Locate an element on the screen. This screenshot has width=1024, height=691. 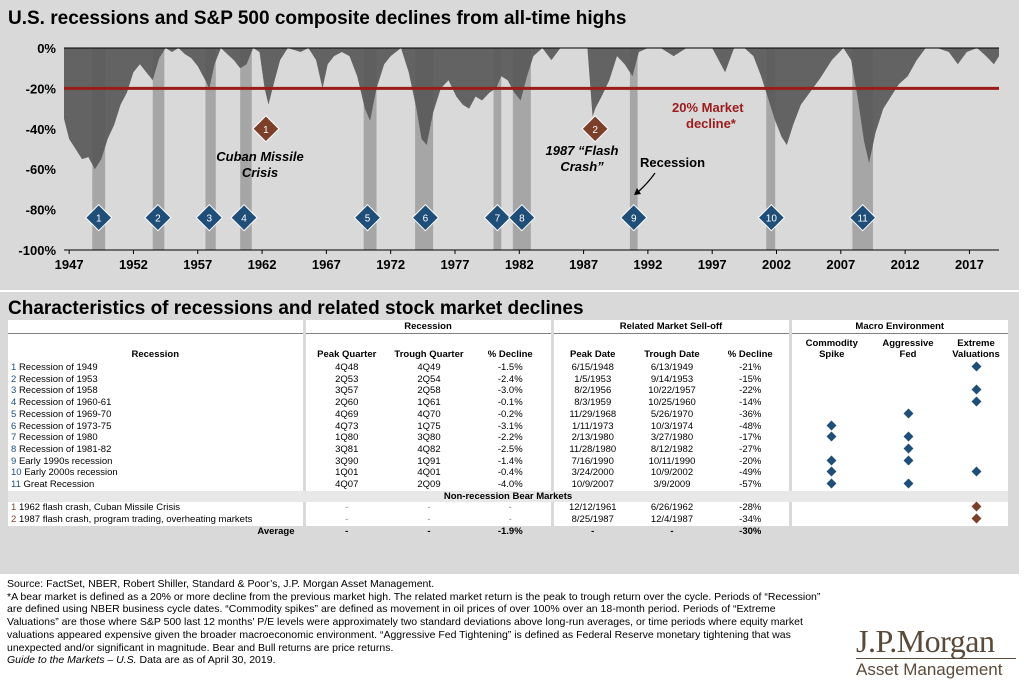
row-label: Recession of 1981-82 is located at coordinates (65, 449).